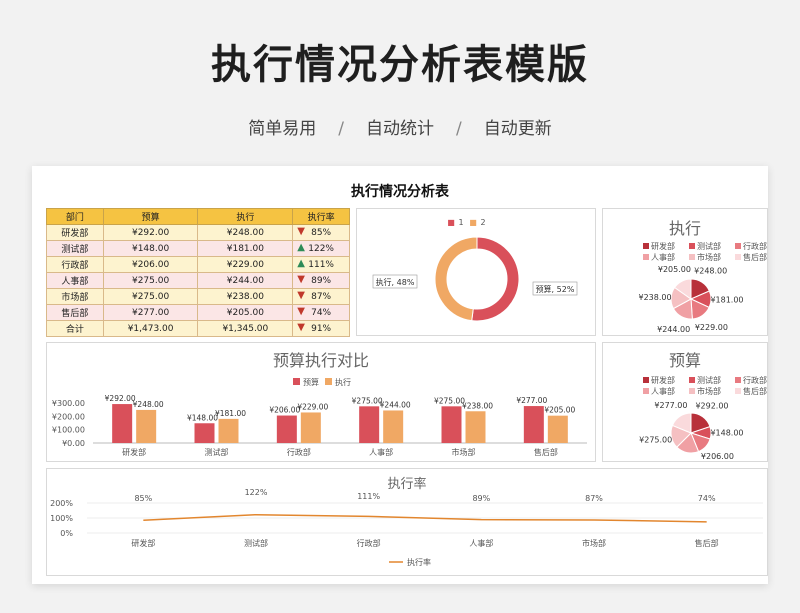 This screenshot has height=613, width=800. Describe the element at coordinates (230, 413) in the screenshot. I see `bar-data-label: ¥181.00` at that location.